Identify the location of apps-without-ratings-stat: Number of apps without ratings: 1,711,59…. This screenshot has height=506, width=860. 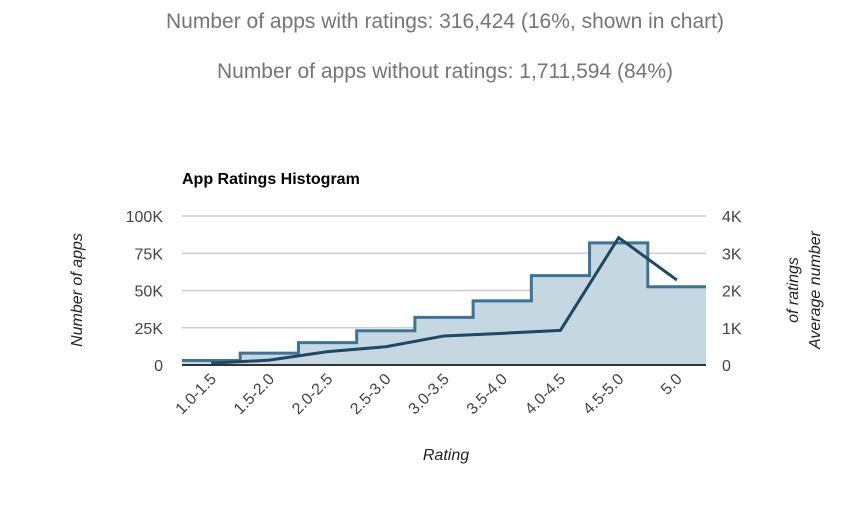
(445, 71).